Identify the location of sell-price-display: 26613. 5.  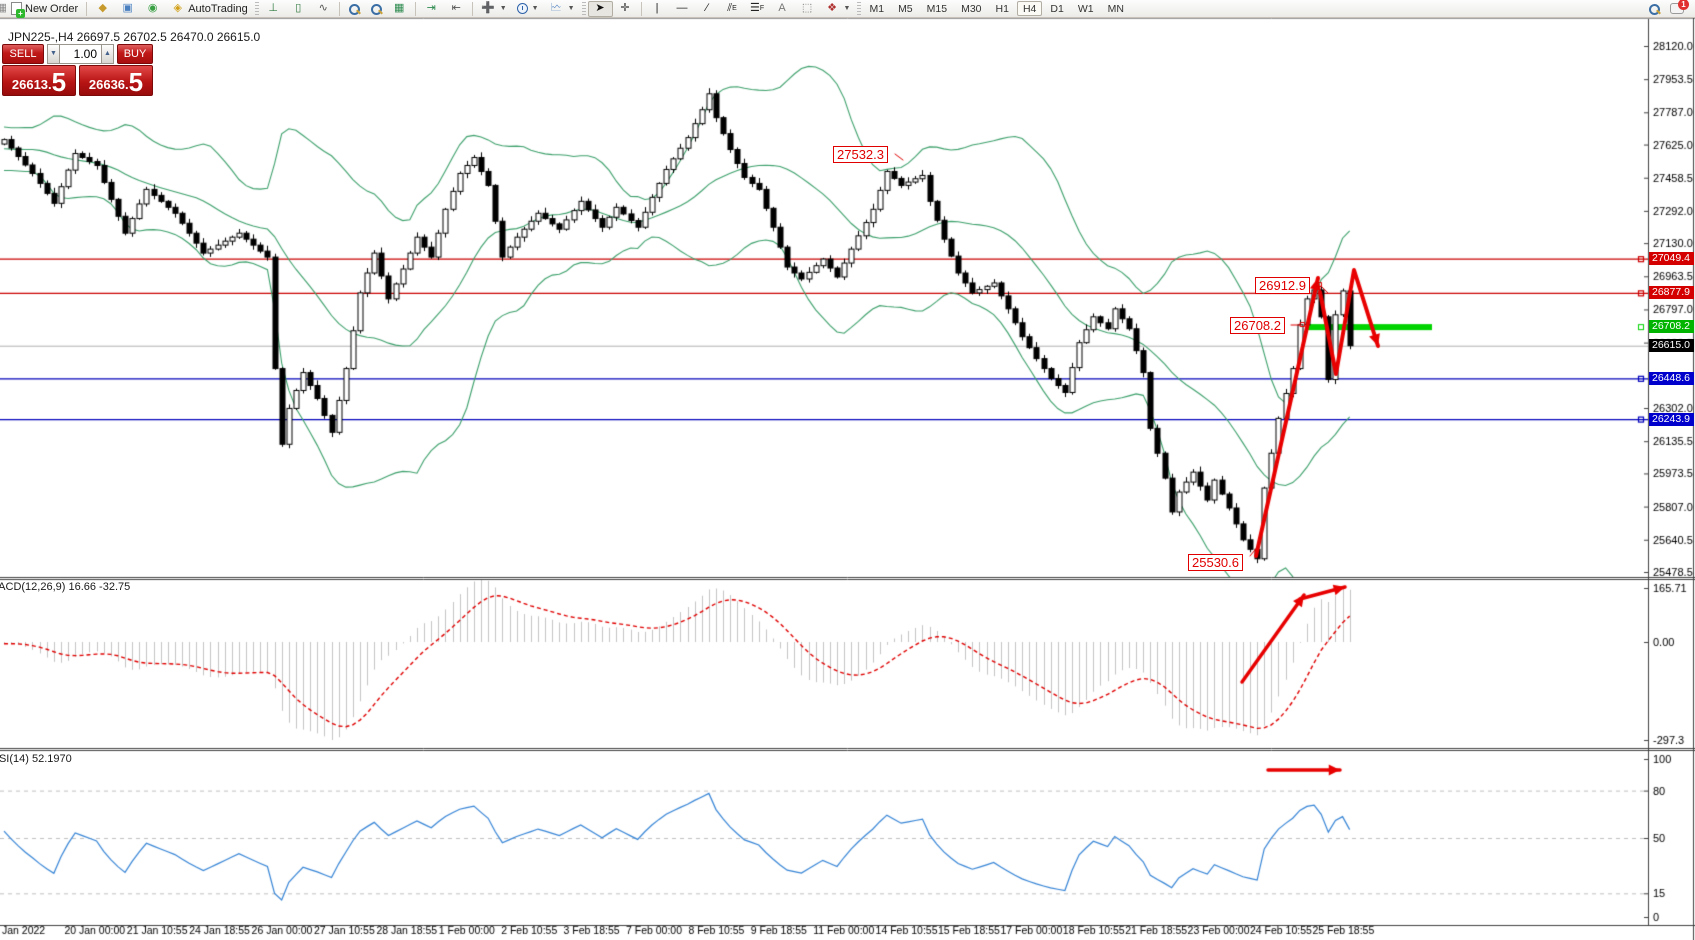
(39, 80).